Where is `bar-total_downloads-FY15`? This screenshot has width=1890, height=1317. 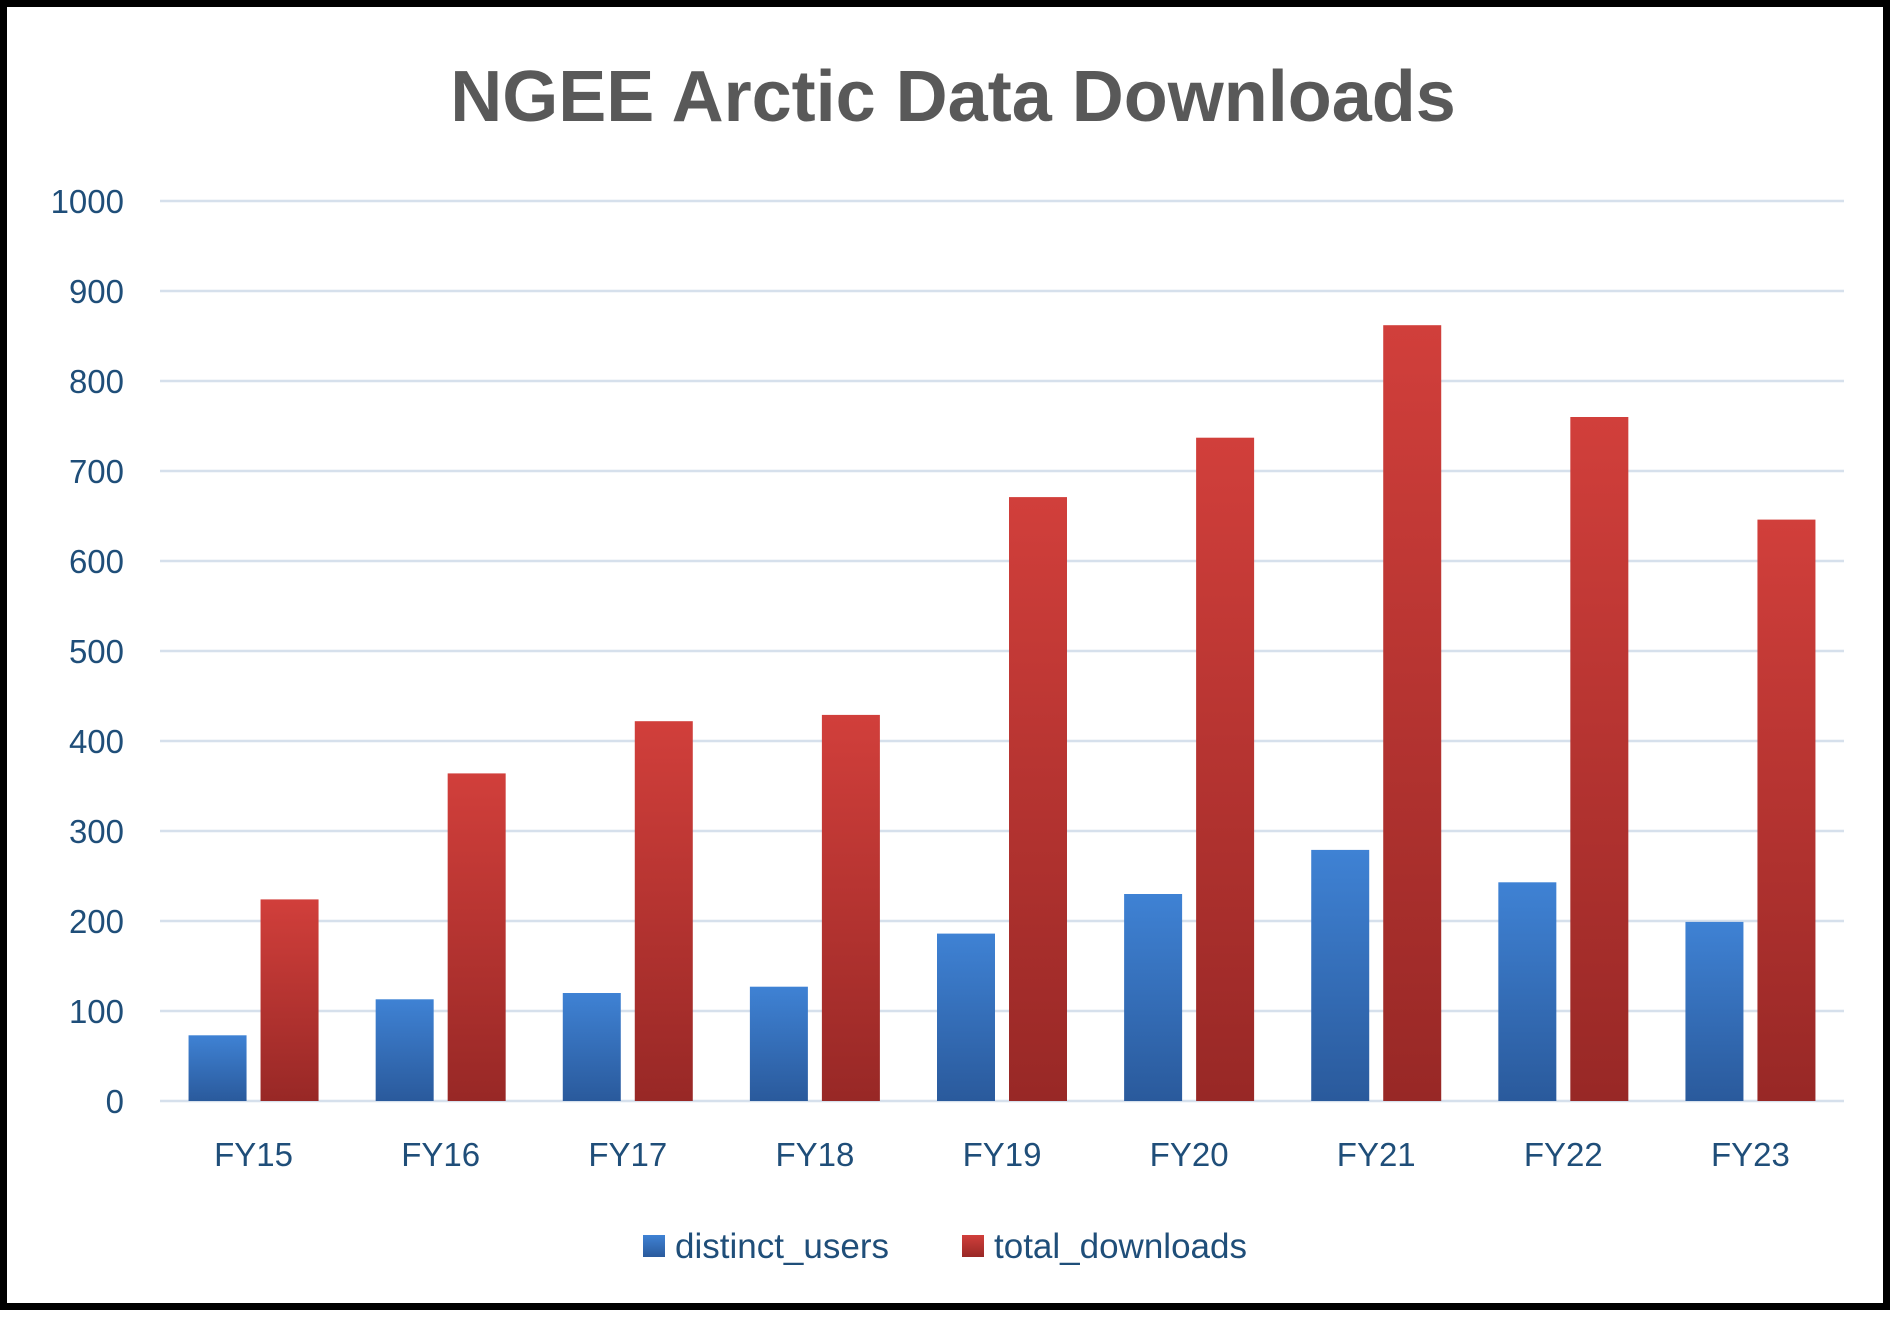
bar-total_downloads-FY15 is located at coordinates (289, 1000).